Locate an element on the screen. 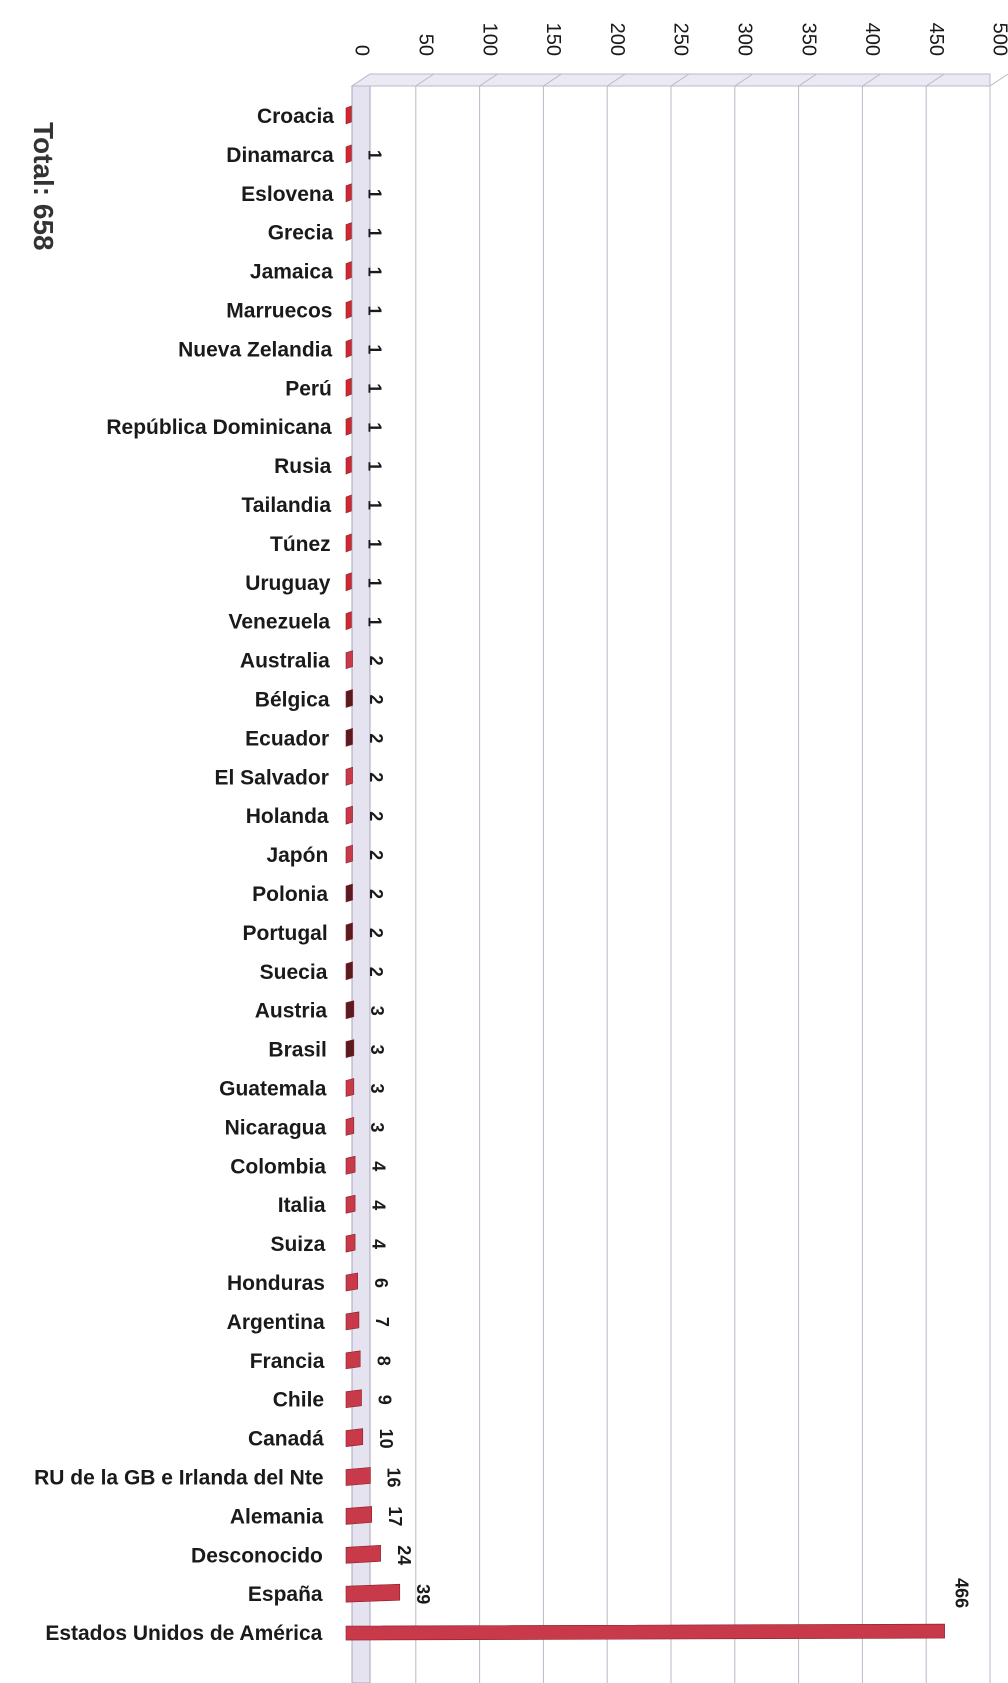 The image size is (1008, 1683). category-label: El Salvador is located at coordinates (272, 777).